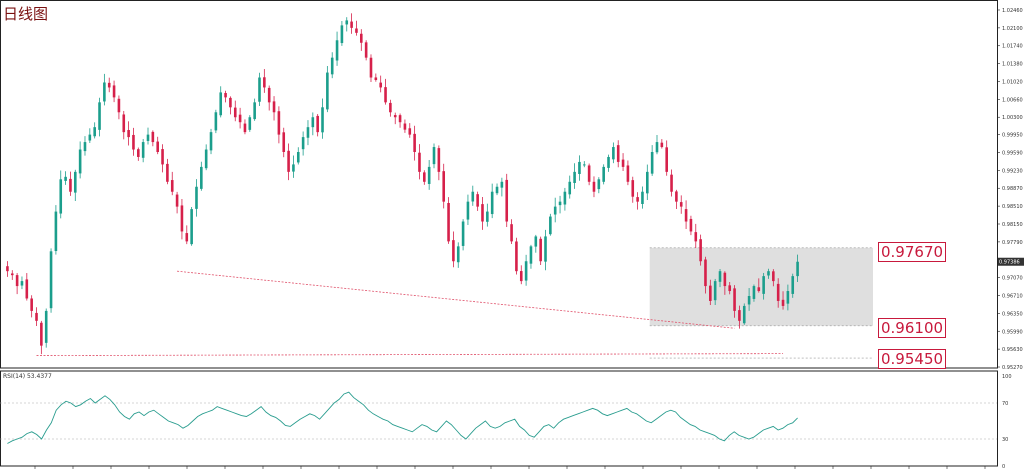 The width and height of the screenshot is (1024, 471). What do you see at coordinates (1012, 171) in the screenshot?
I see `price-axis-label: 0.99230` at bounding box center [1012, 171].